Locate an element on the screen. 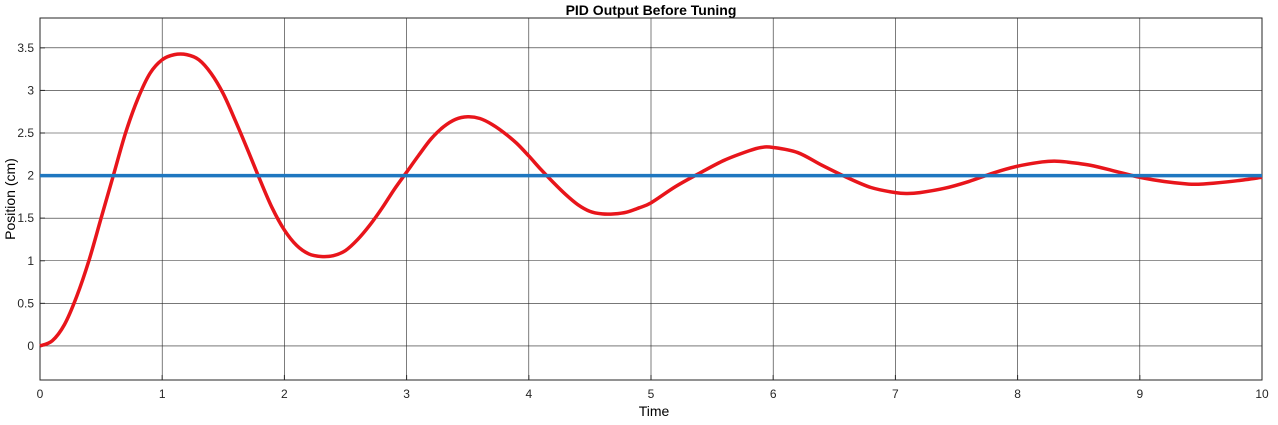 Image resolution: width=1278 pixels, height=425 pixels. x-tick-label: 10 is located at coordinates (1262, 394).